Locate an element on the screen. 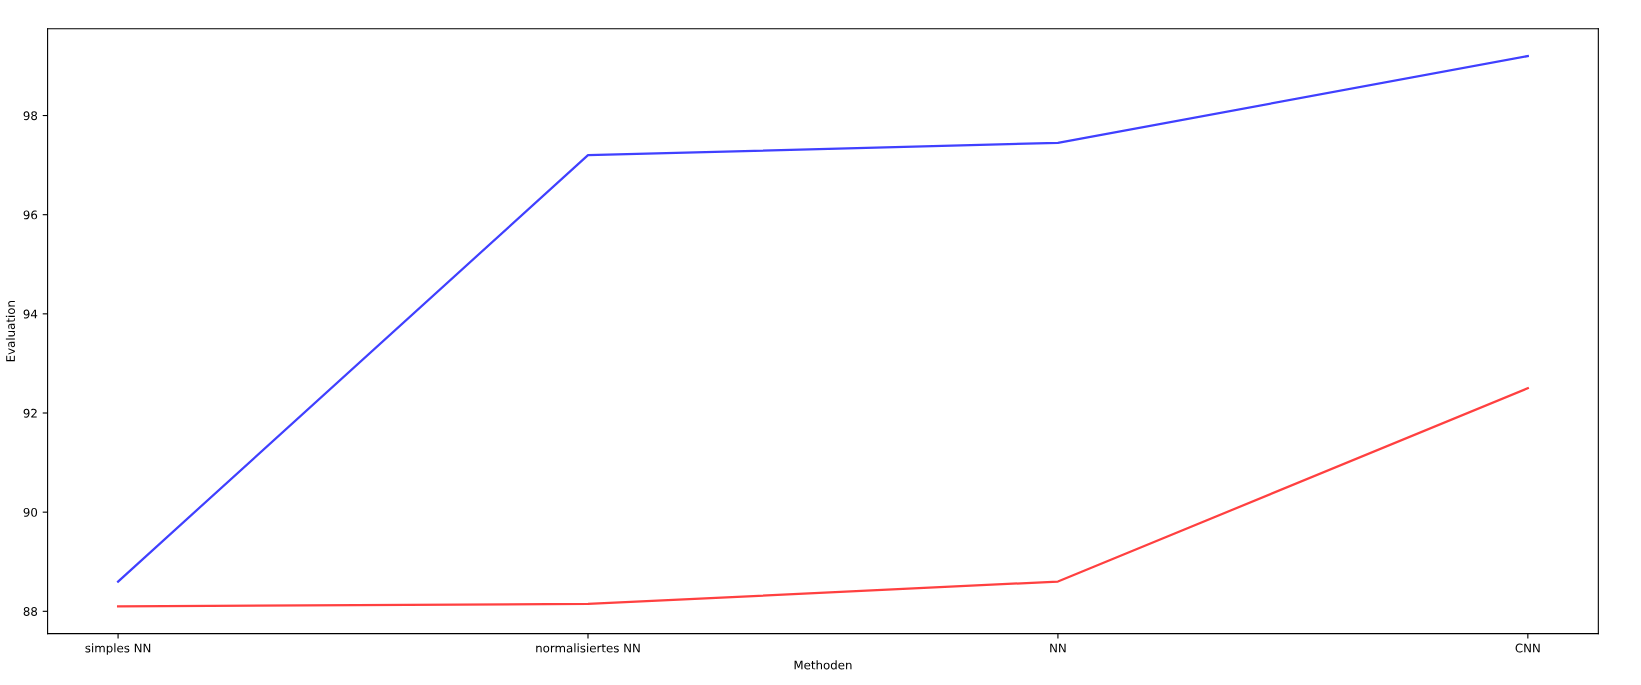 The height and width of the screenshot is (685, 1641). y-tick-label: 96 is located at coordinates (30, 215).